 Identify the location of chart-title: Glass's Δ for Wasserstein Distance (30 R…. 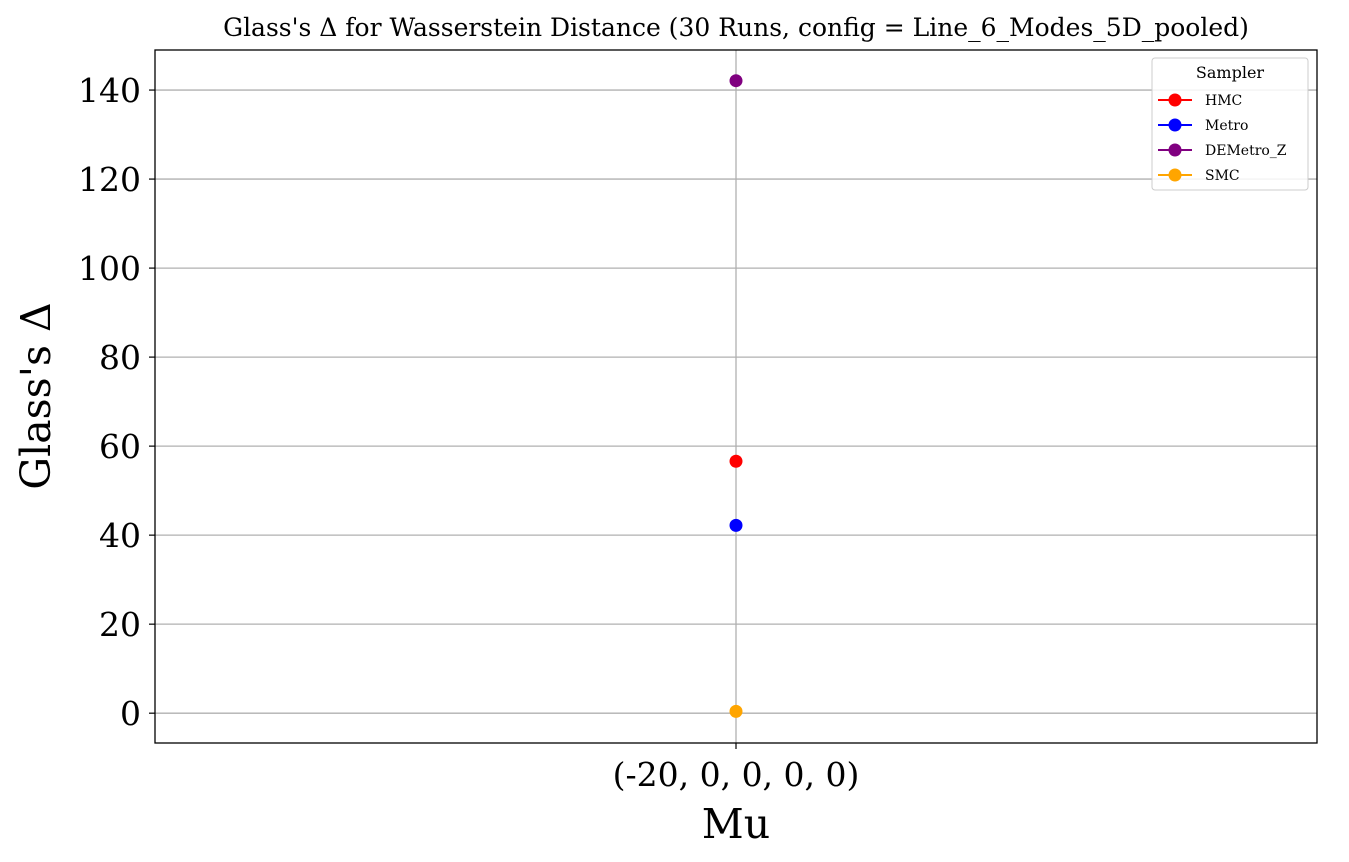
(736, 27).